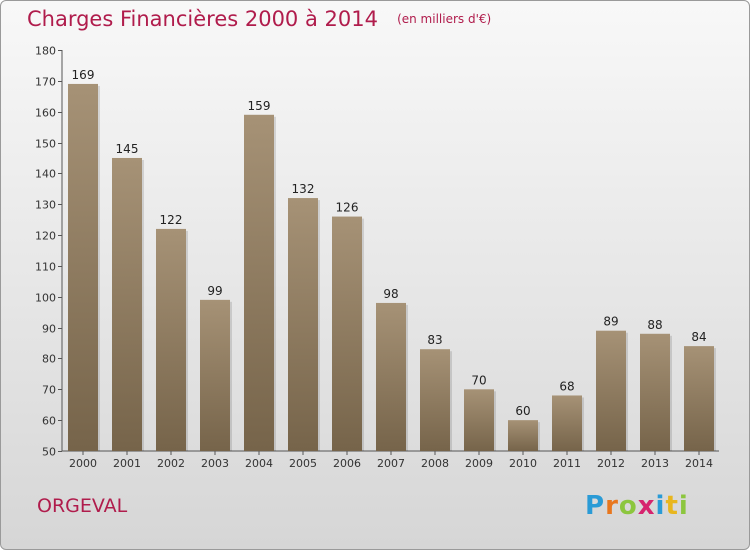  What do you see at coordinates (347, 463) in the screenshot?
I see `x-tick-label: 2006` at bounding box center [347, 463].